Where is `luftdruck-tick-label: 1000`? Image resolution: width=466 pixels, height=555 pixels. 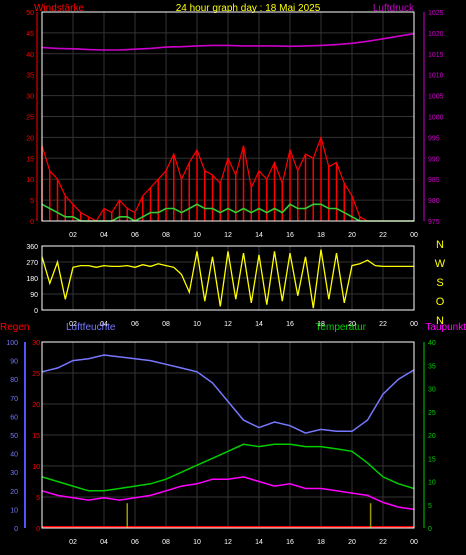 luftdruck-tick-label: 1000 is located at coordinates (436, 118).